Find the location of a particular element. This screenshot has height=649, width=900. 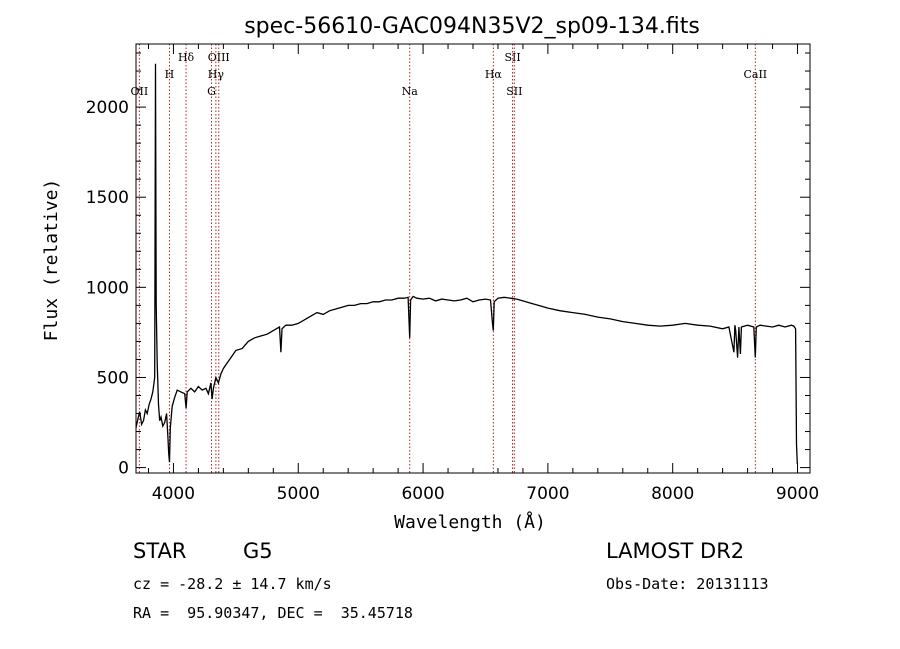

x-tick-label: 9000 is located at coordinates (797, 494).